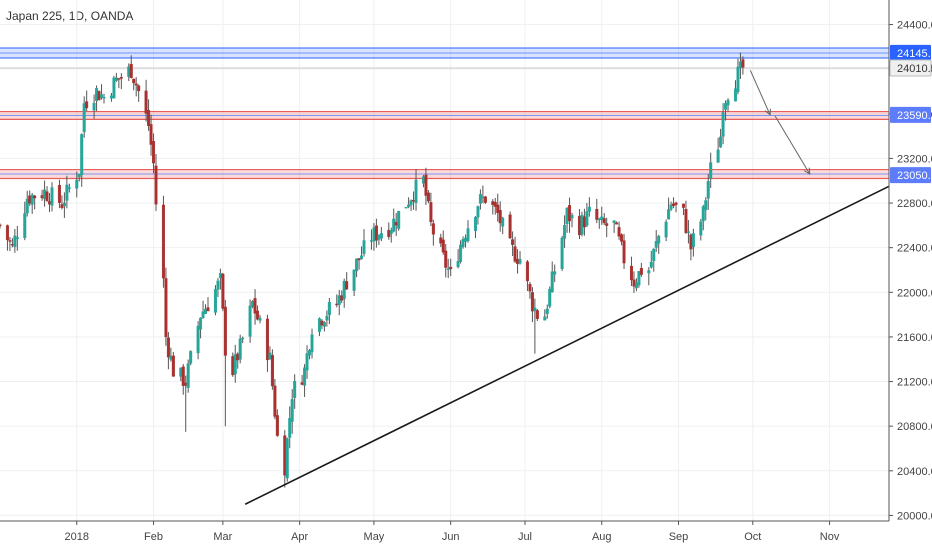 Image resolution: width=932 pixels, height=550 pixels. I want to click on x-tick-label: Aug, so click(602, 537).